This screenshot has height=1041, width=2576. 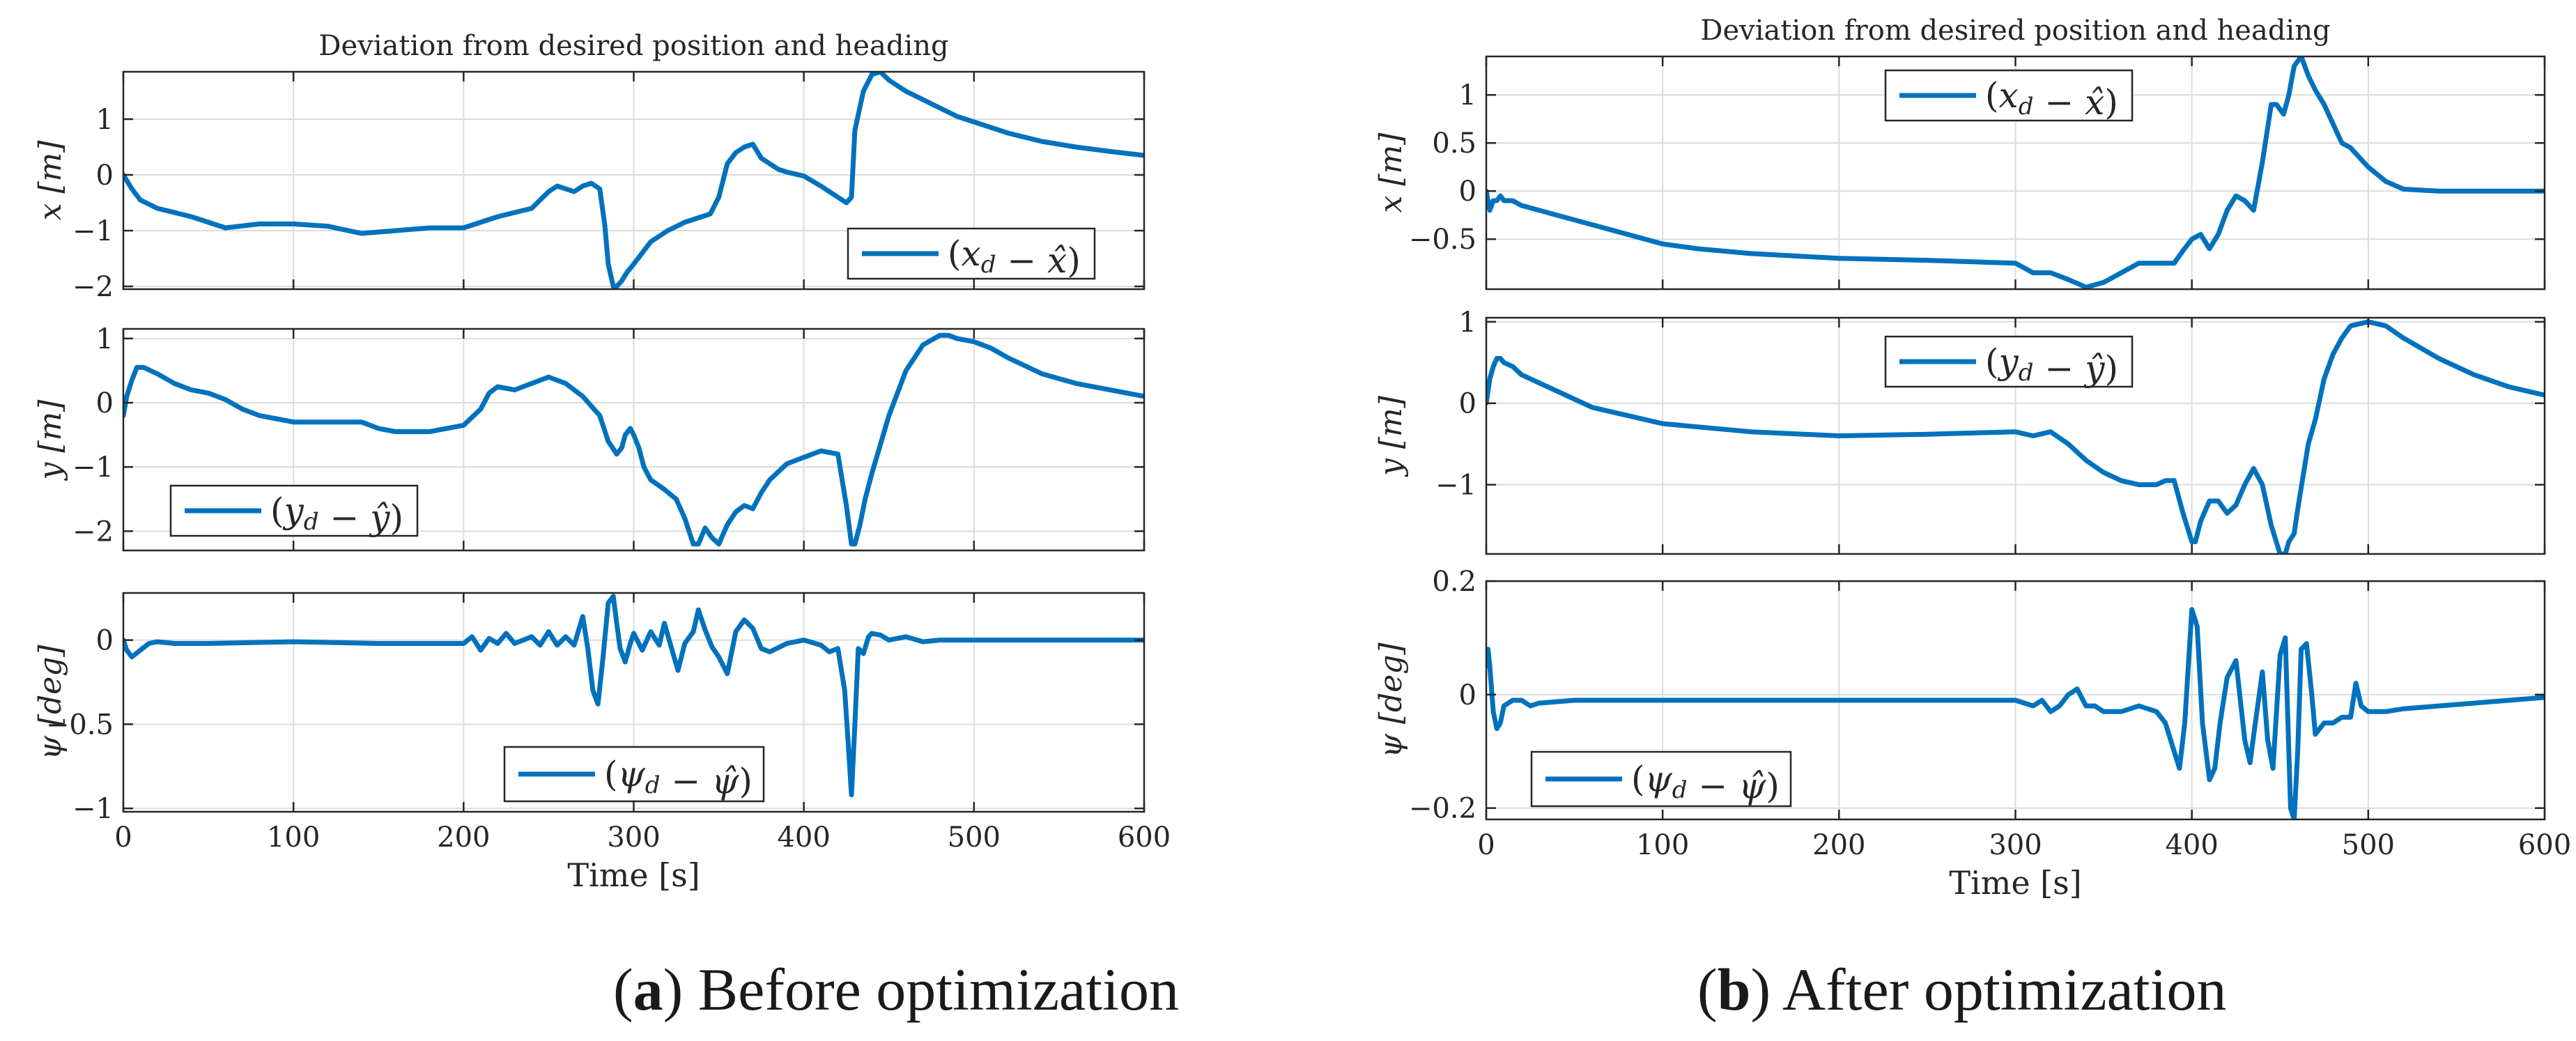 I want to click on caption-a: (a) Before optimization, so click(x=896, y=989).